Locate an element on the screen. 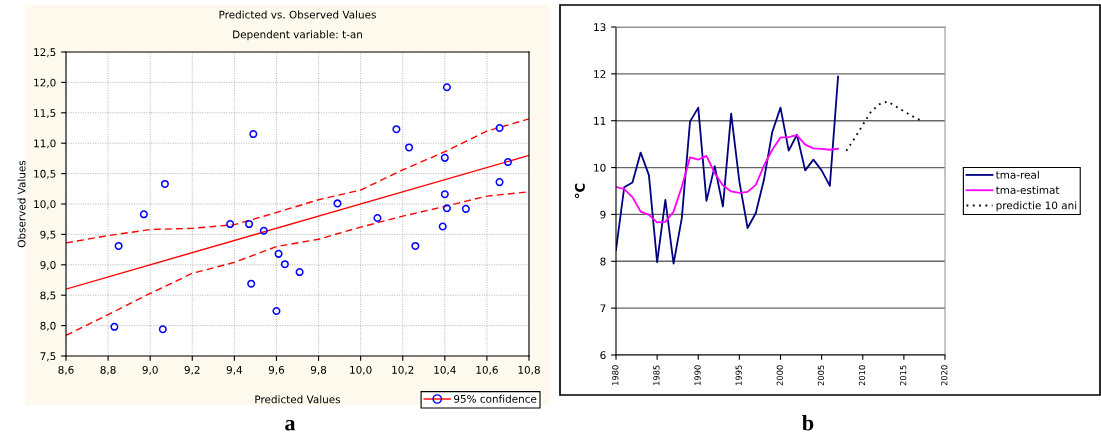 The image size is (1101, 438). x-tick-label: 8,6 is located at coordinates (66, 370).